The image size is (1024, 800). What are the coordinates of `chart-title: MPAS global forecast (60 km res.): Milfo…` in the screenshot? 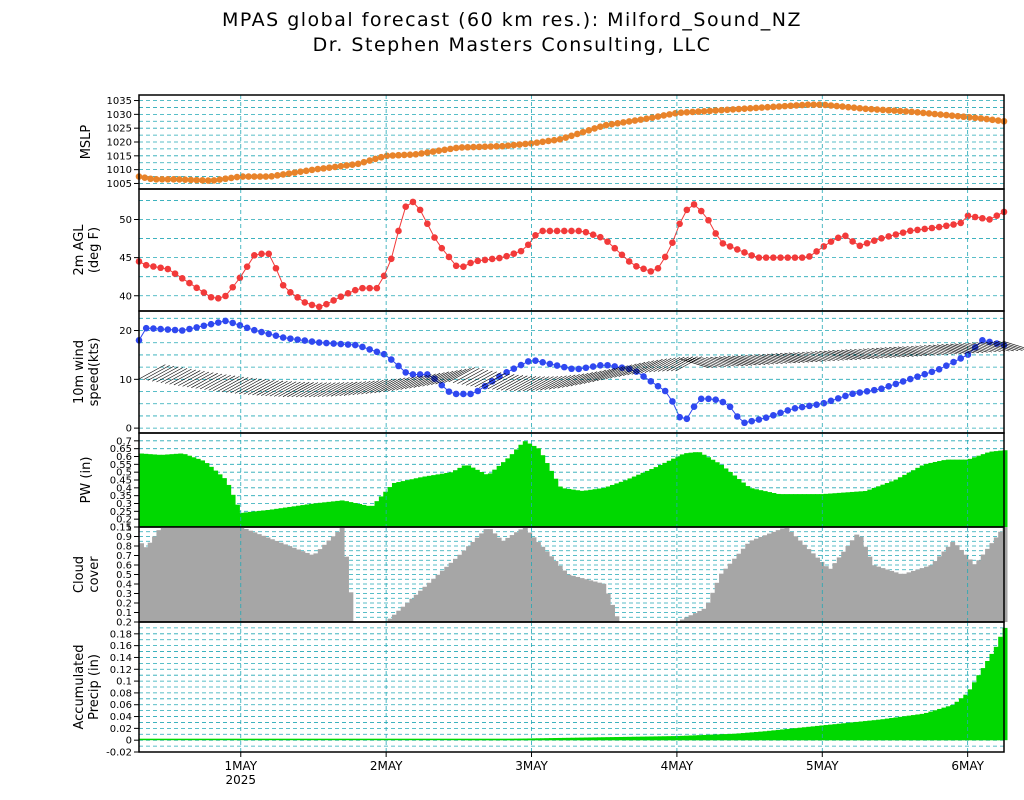 It's located at (511, 20).